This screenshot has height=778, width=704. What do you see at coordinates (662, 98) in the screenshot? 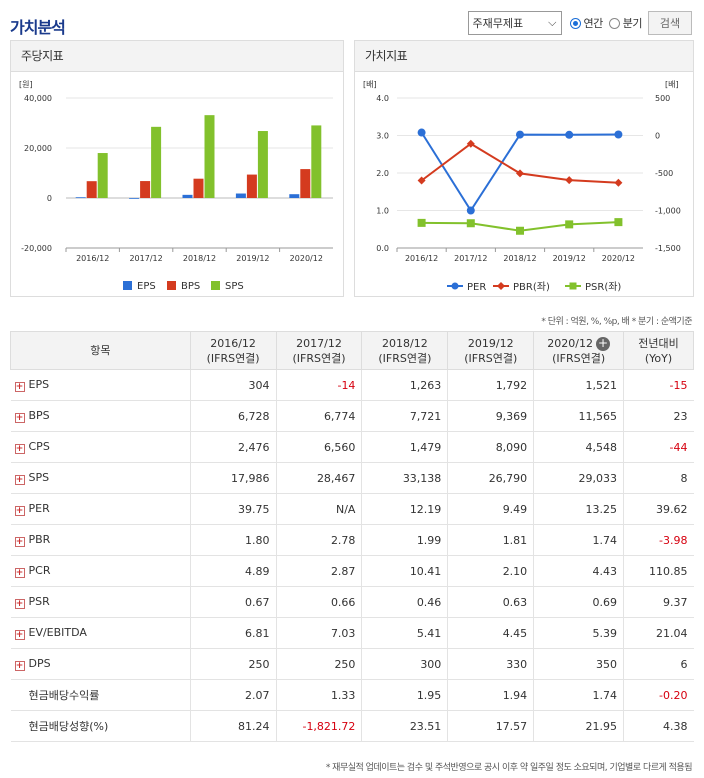
I see `y-tick-label-right: 500` at bounding box center [662, 98].